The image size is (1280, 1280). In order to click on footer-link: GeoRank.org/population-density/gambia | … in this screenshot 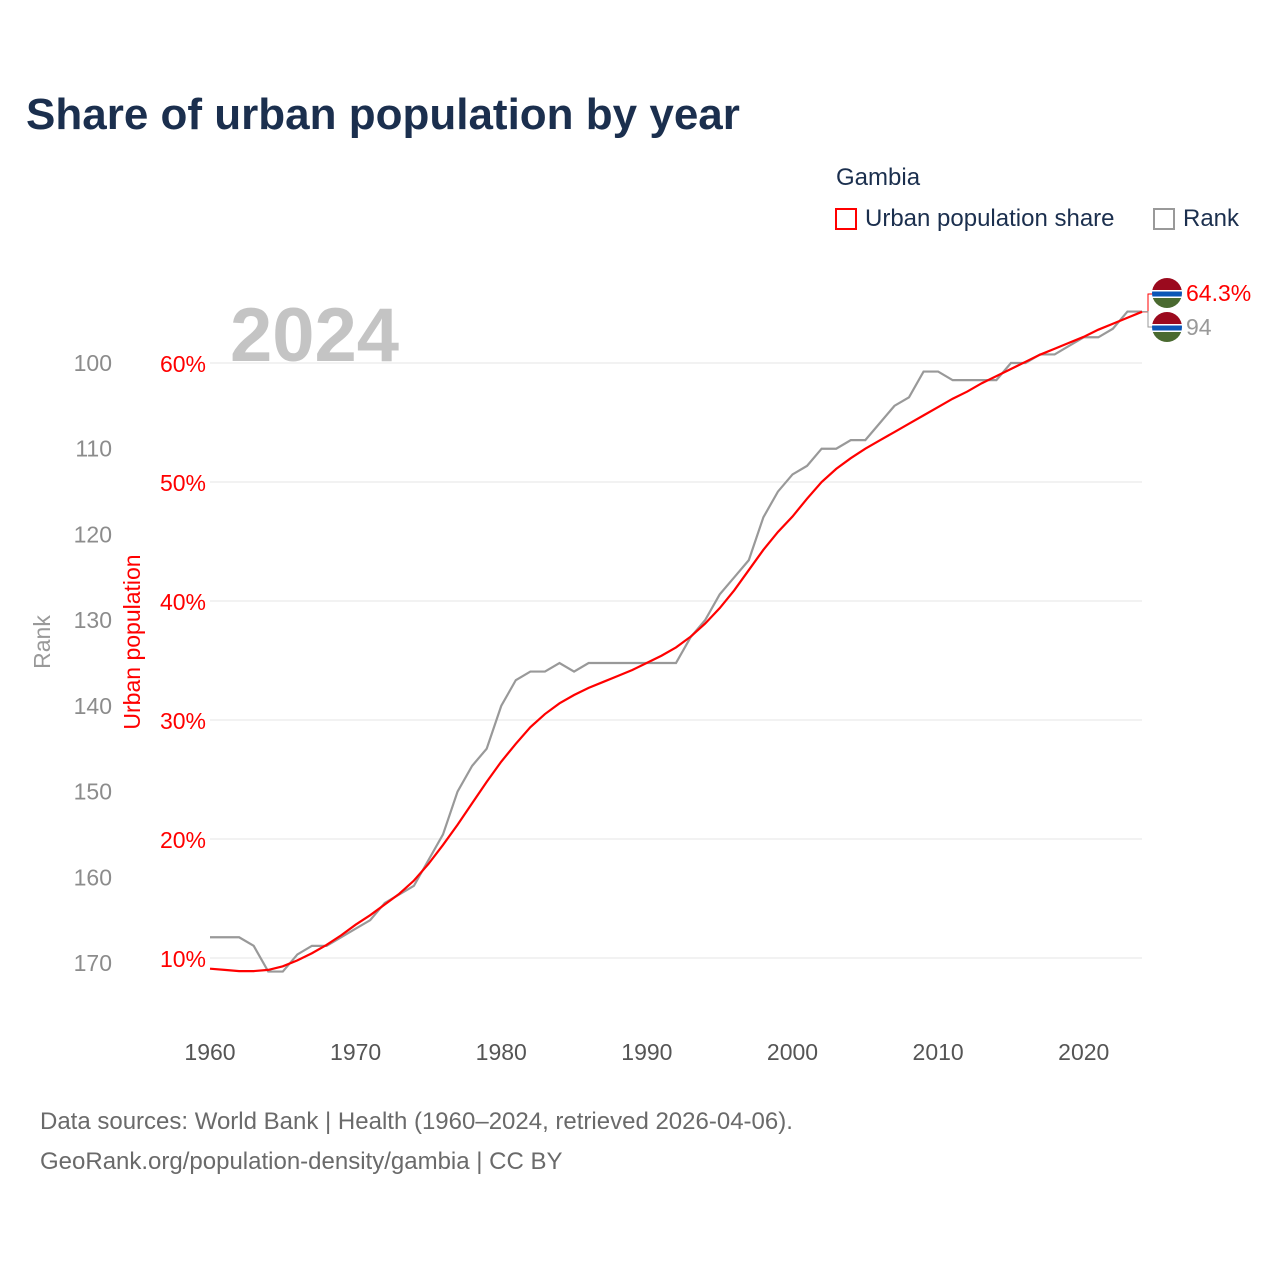, I will do `click(301, 1161)`.